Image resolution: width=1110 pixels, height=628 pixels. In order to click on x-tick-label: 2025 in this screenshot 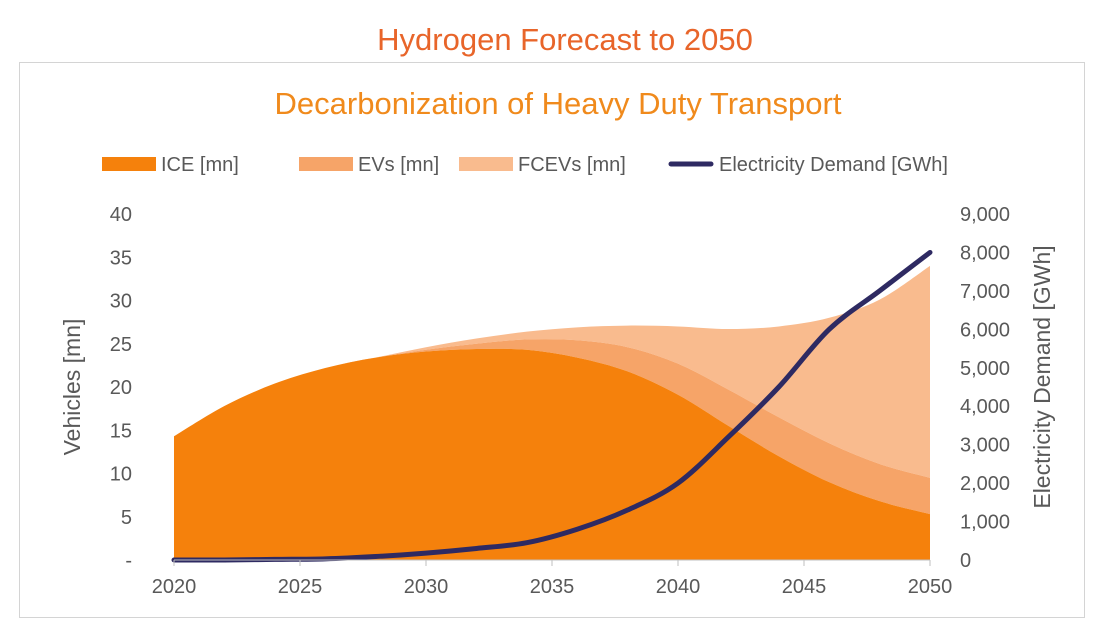, I will do `click(300, 587)`.